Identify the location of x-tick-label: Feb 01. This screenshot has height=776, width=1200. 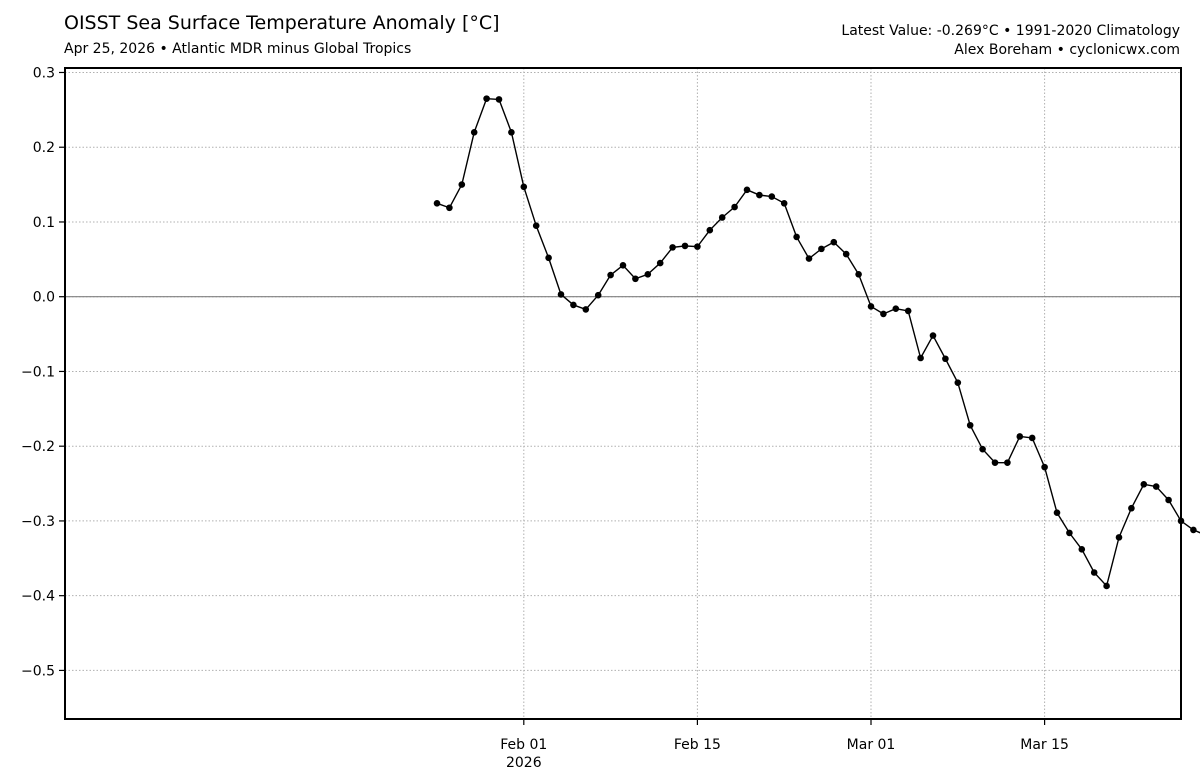
(523, 745).